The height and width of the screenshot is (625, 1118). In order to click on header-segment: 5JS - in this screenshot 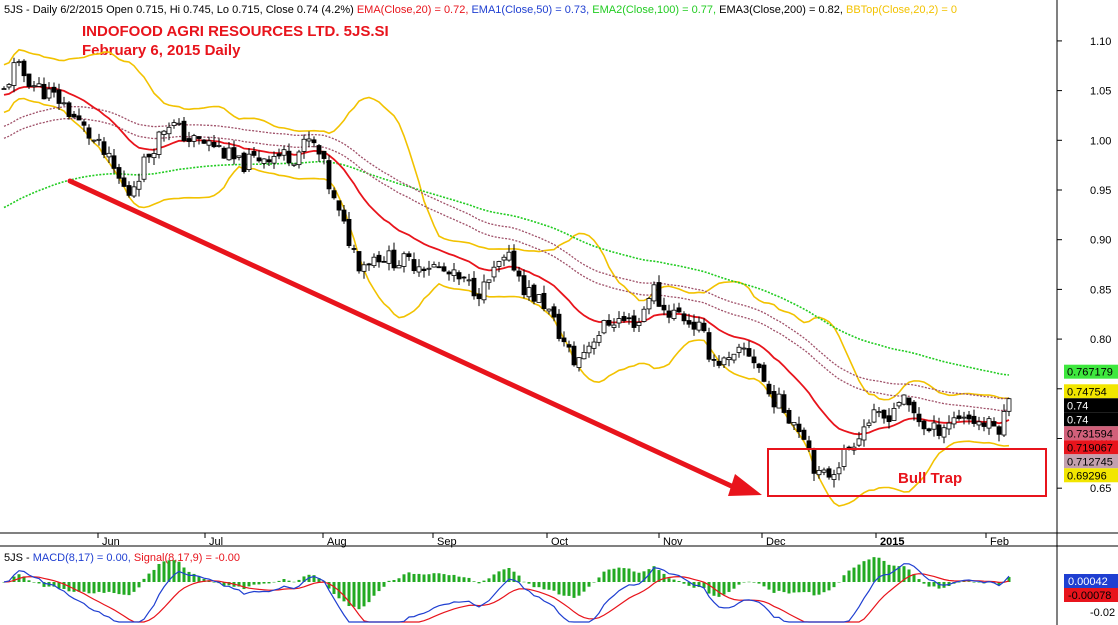, I will do `click(18, 558)`.